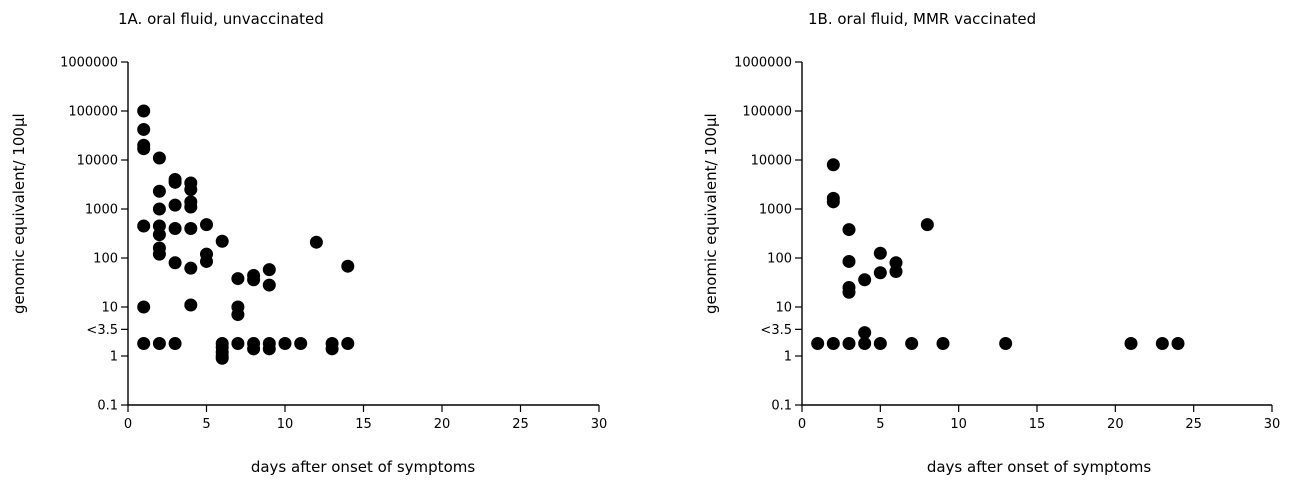  I want to click on chart-title: 1A. oral fluid, unvaccinated, so click(221, 19).